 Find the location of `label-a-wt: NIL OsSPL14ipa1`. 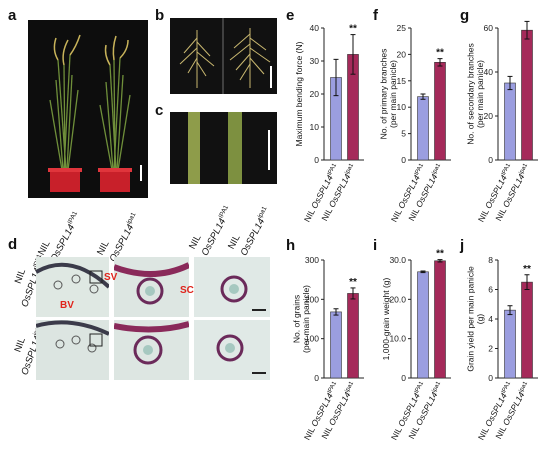

label-a-wt: NIL OsSPL14ipa1 is located at coordinates (116, 237).